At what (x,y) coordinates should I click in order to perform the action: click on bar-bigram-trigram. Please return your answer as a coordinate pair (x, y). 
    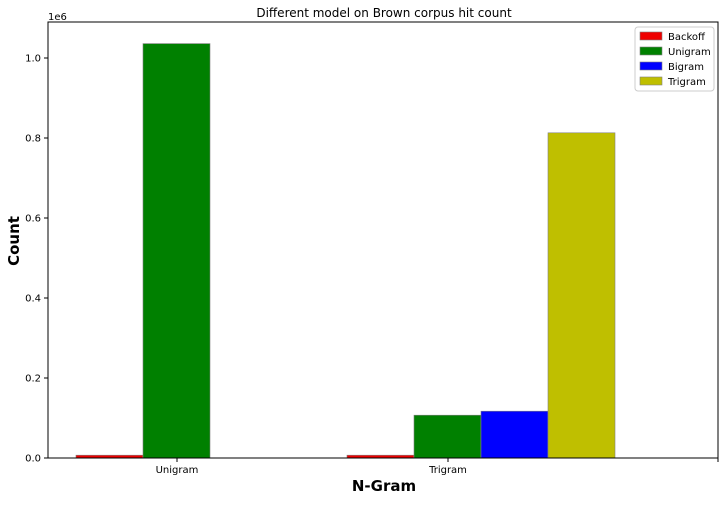
    Looking at the image, I should click on (514, 434).